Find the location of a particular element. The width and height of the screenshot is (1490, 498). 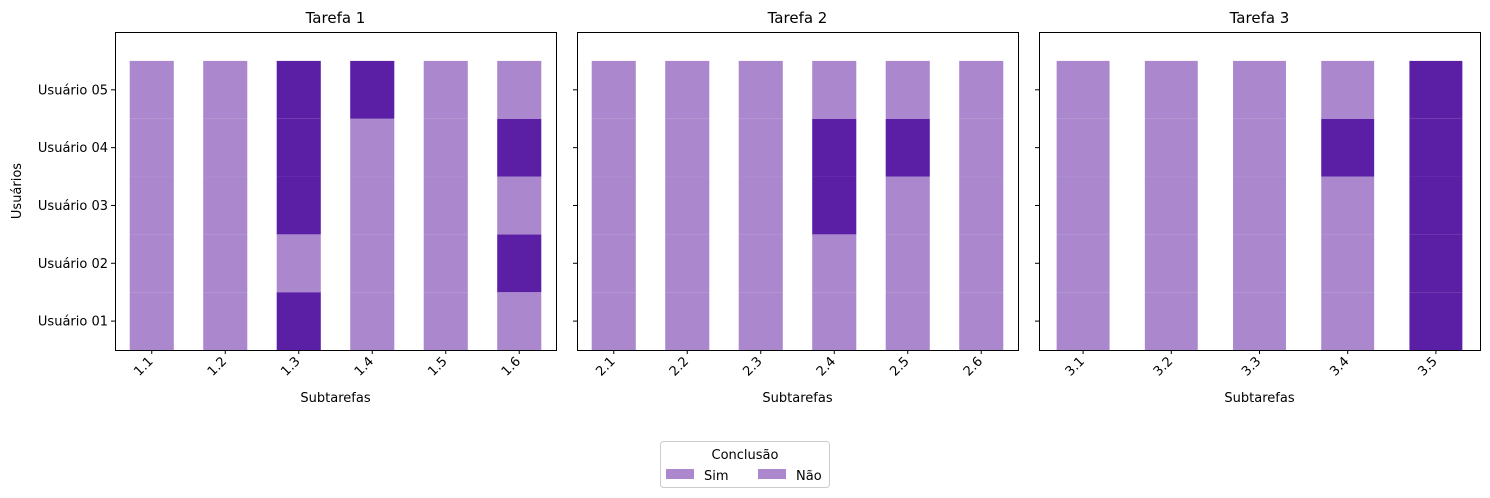

bar-segment-2.3-u4-sim is located at coordinates (760, 147).